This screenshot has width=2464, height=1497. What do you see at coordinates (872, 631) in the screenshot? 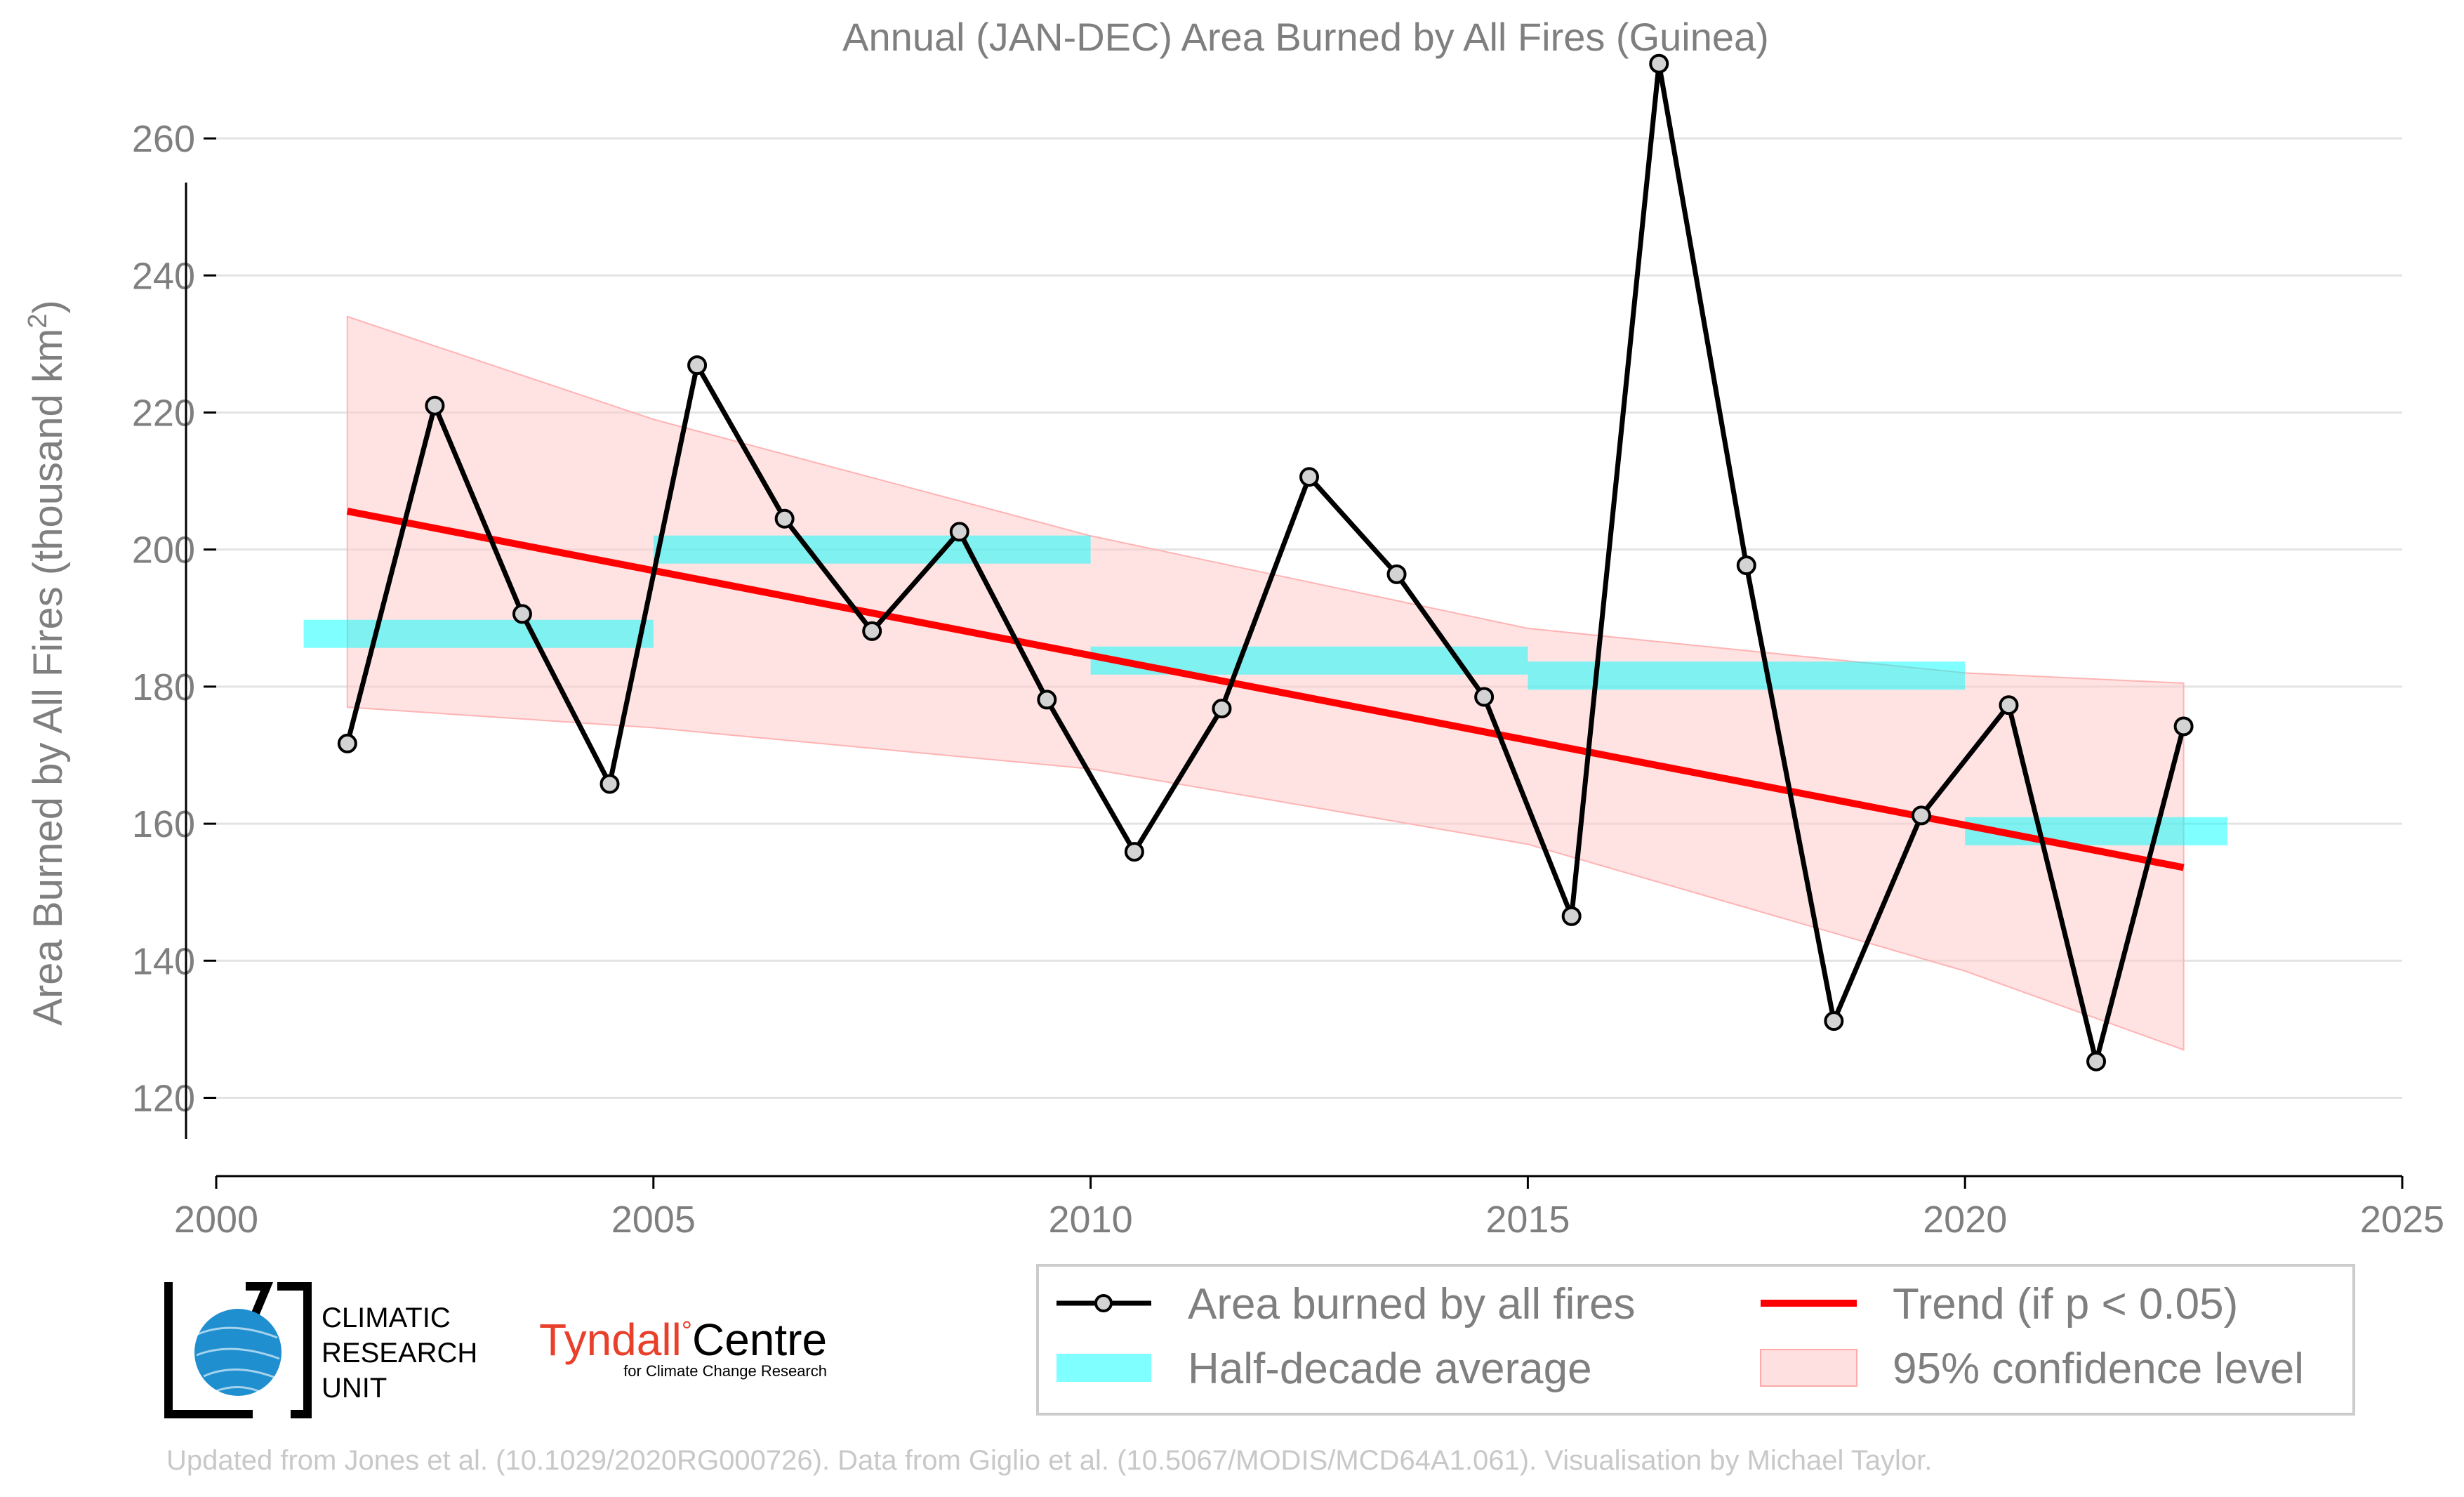
I see `data-point-2007.5` at bounding box center [872, 631].